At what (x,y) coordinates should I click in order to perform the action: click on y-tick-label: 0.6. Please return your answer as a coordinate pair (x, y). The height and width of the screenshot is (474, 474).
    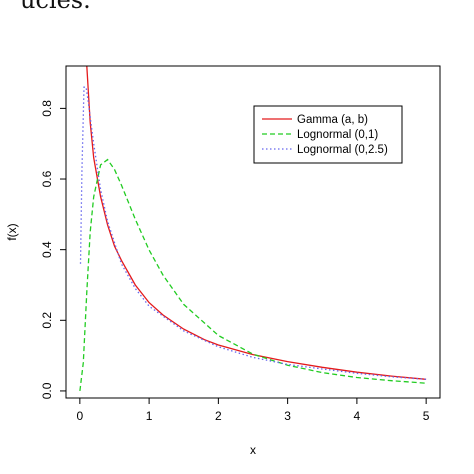
    Looking at the image, I should click on (47, 178).